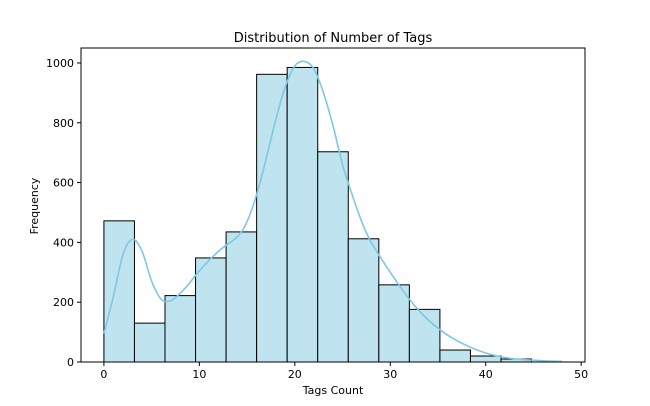 The image size is (650, 406). What do you see at coordinates (344, 371) in the screenshot?
I see `x-axis-ticks: 0 10 20 30 40 50` at bounding box center [344, 371].